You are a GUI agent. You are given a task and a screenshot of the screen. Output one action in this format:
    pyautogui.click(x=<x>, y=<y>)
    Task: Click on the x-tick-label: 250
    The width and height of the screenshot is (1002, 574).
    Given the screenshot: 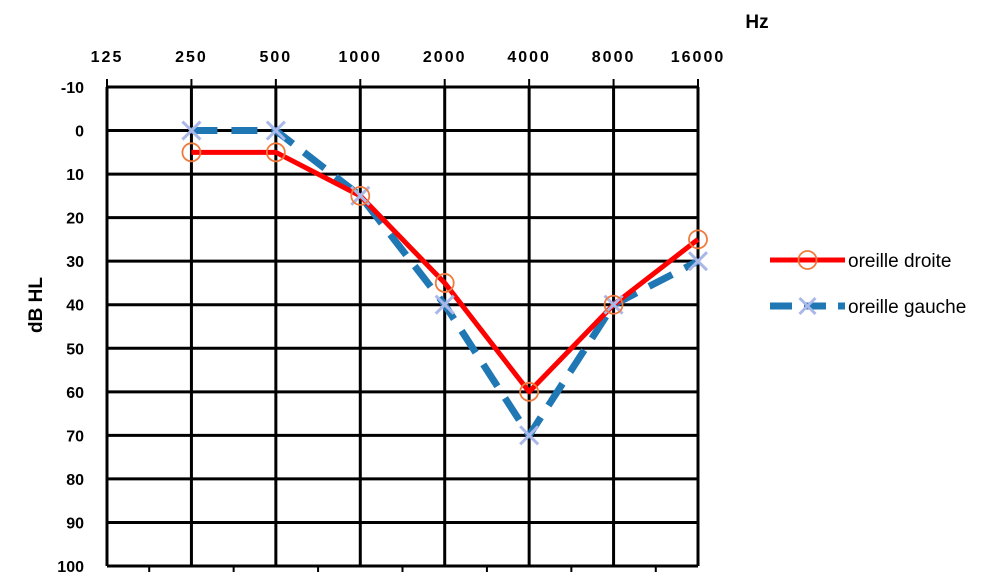 What is the action you would take?
    pyautogui.click(x=191, y=57)
    